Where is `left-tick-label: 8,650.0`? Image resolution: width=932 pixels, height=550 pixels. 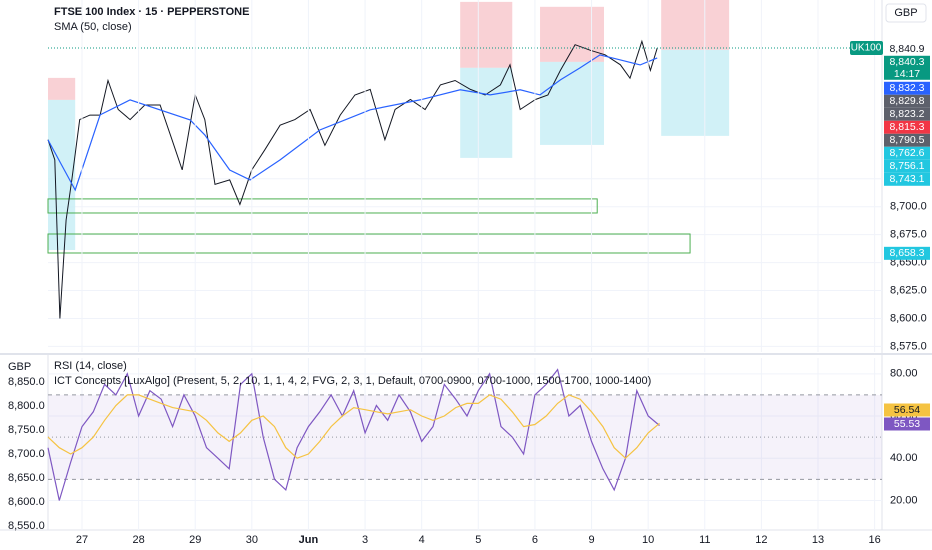 left-tick-label: 8,650.0 is located at coordinates (26, 478).